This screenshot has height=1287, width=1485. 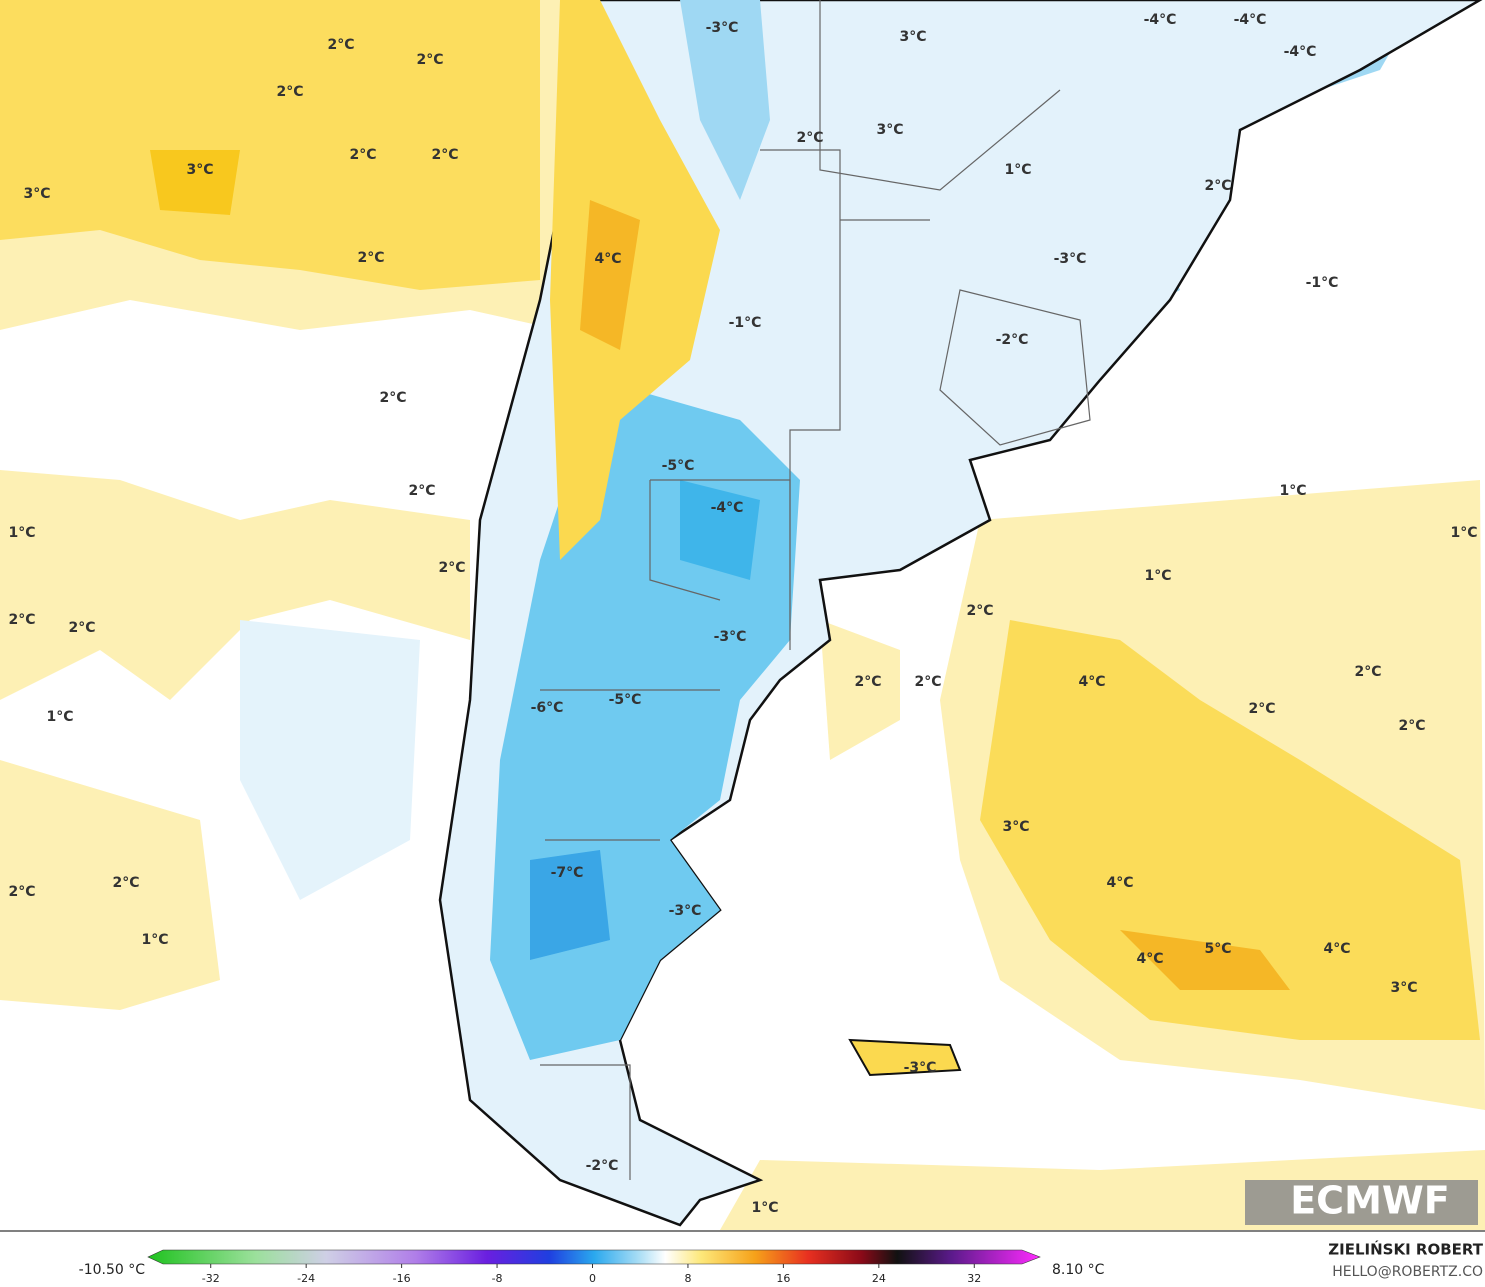 I want to click on colorbar-min: -10.50 °C, so click(x=112, y=1270).